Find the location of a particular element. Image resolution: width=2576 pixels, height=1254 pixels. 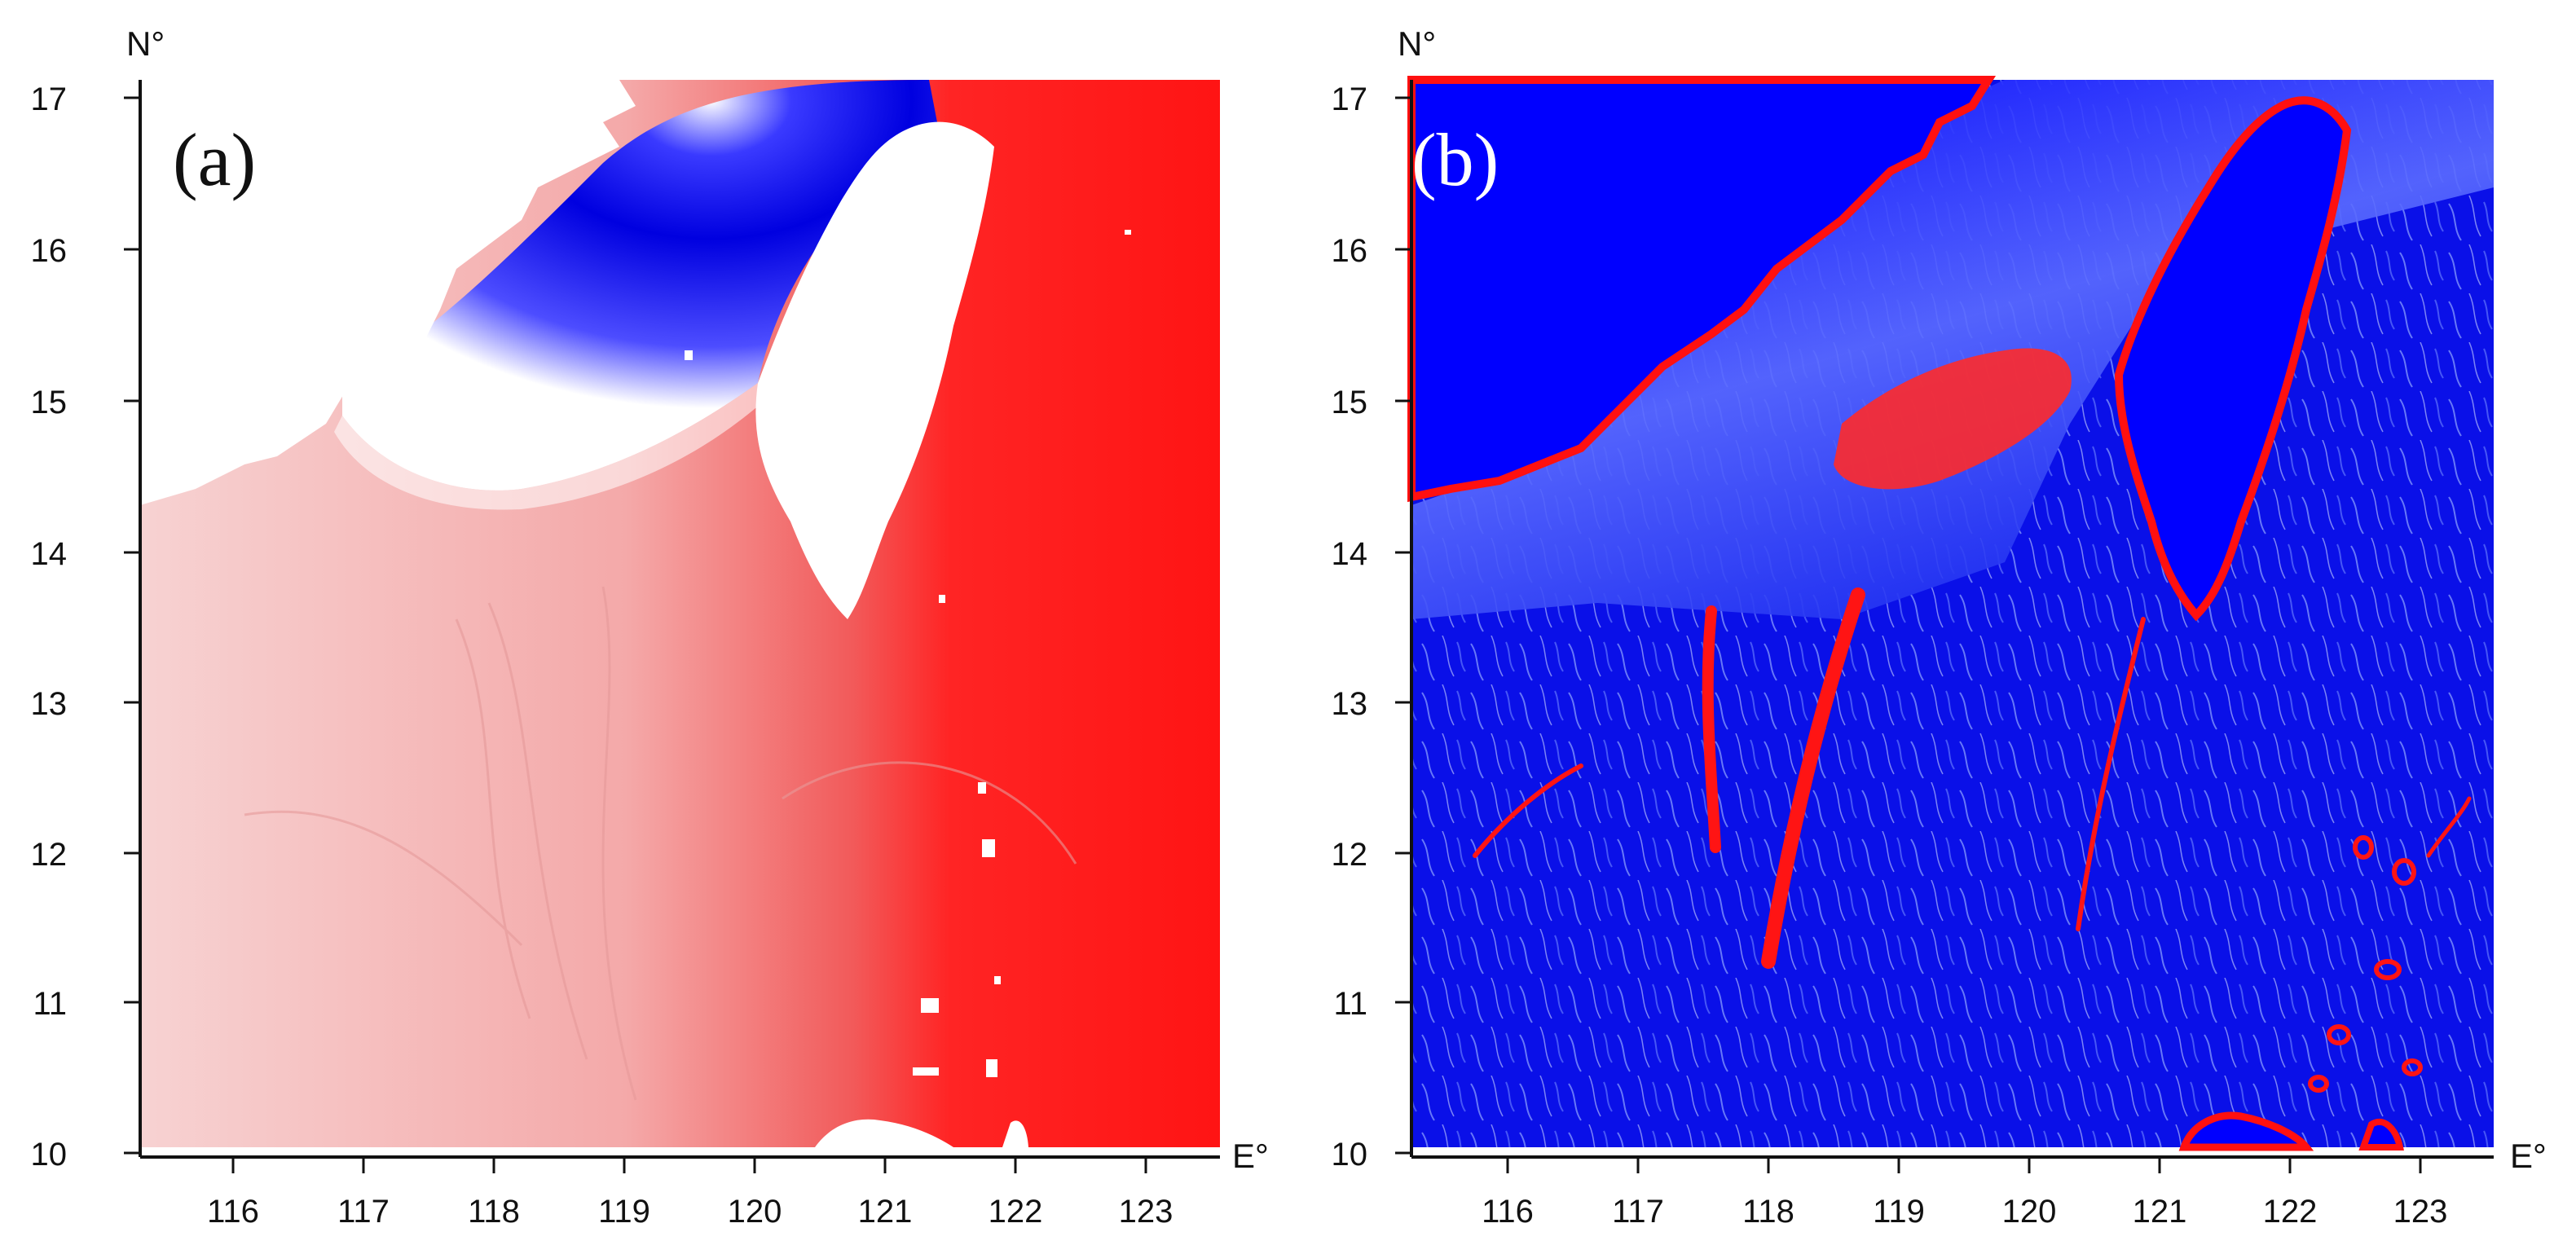

wave-lines is located at coordinates (660, 843).